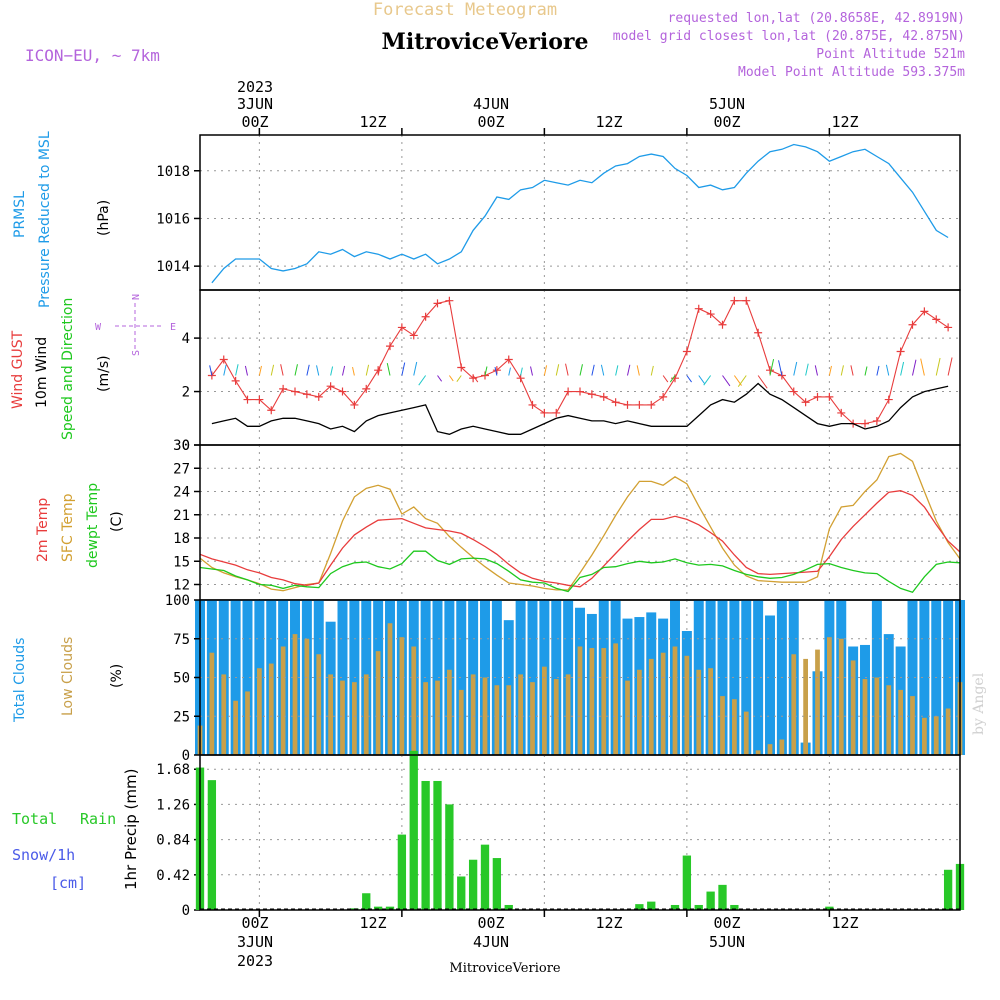  What do you see at coordinates (181, 446) in the screenshot?
I see `y-tick-label: 30` at bounding box center [181, 446].